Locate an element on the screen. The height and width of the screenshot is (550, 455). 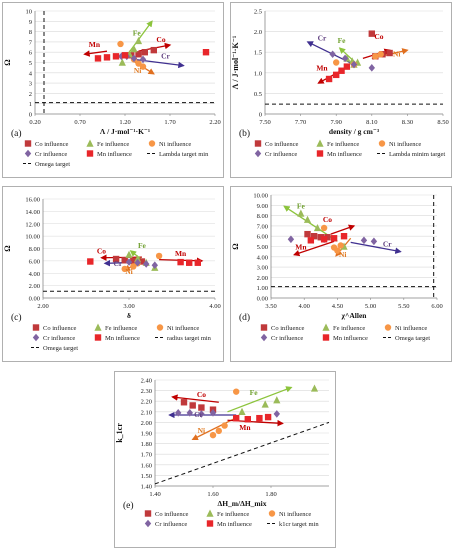
annotation-label: Cr is located at coordinates (198, 414).